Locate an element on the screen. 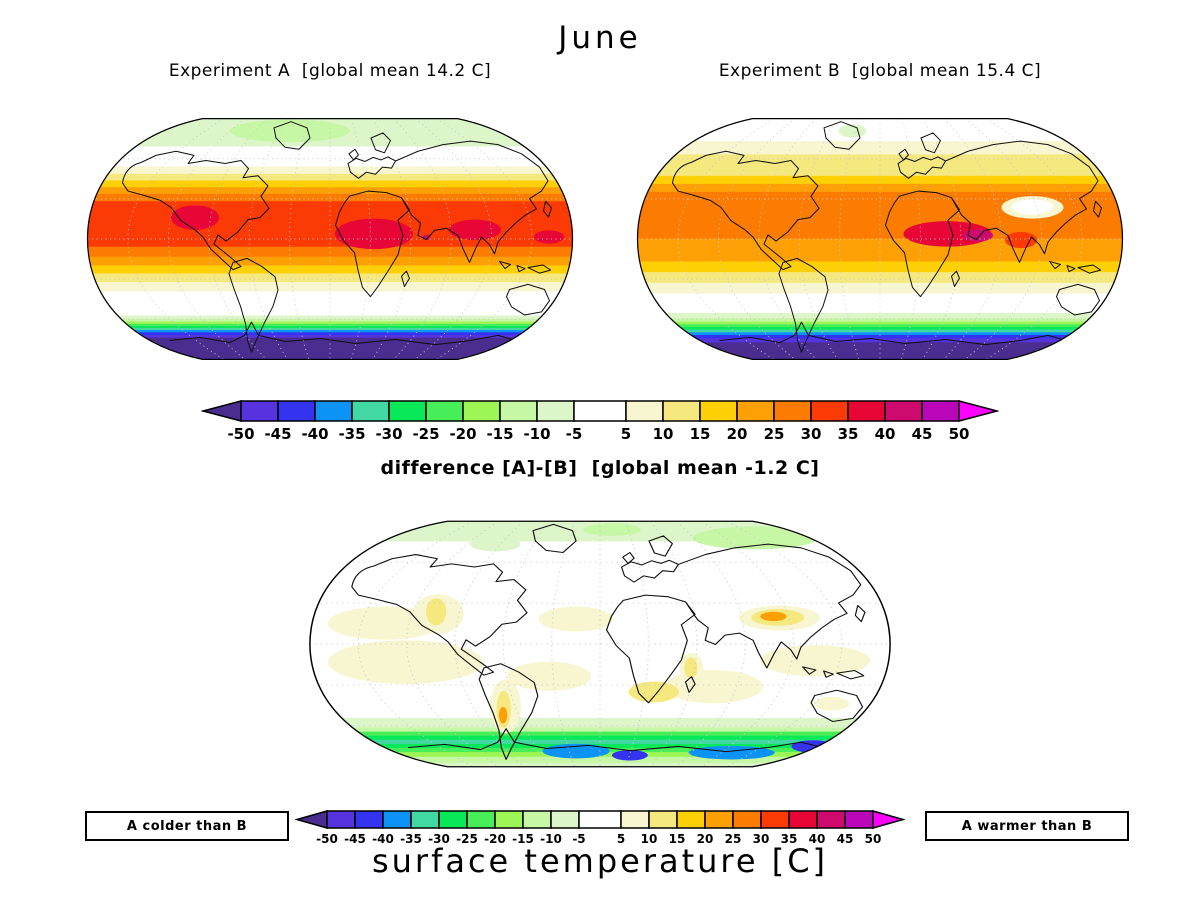 The height and width of the screenshot is (900, 1200). panel-b-title: Experiment B [global mean 15.4 C] is located at coordinates (880, 71).